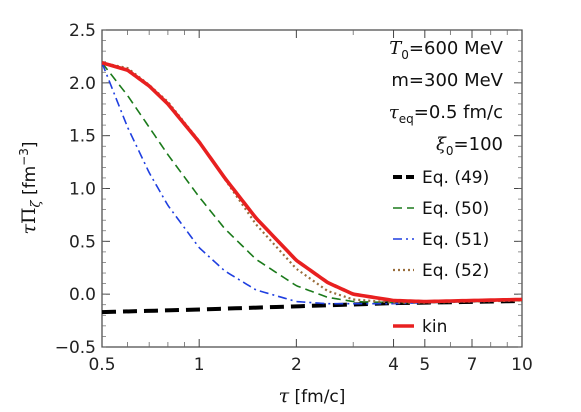  What do you see at coordinates (455, 240) in the screenshot?
I see `legend-label-eq-51: Eq. (51)` at bounding box center [455, 240].